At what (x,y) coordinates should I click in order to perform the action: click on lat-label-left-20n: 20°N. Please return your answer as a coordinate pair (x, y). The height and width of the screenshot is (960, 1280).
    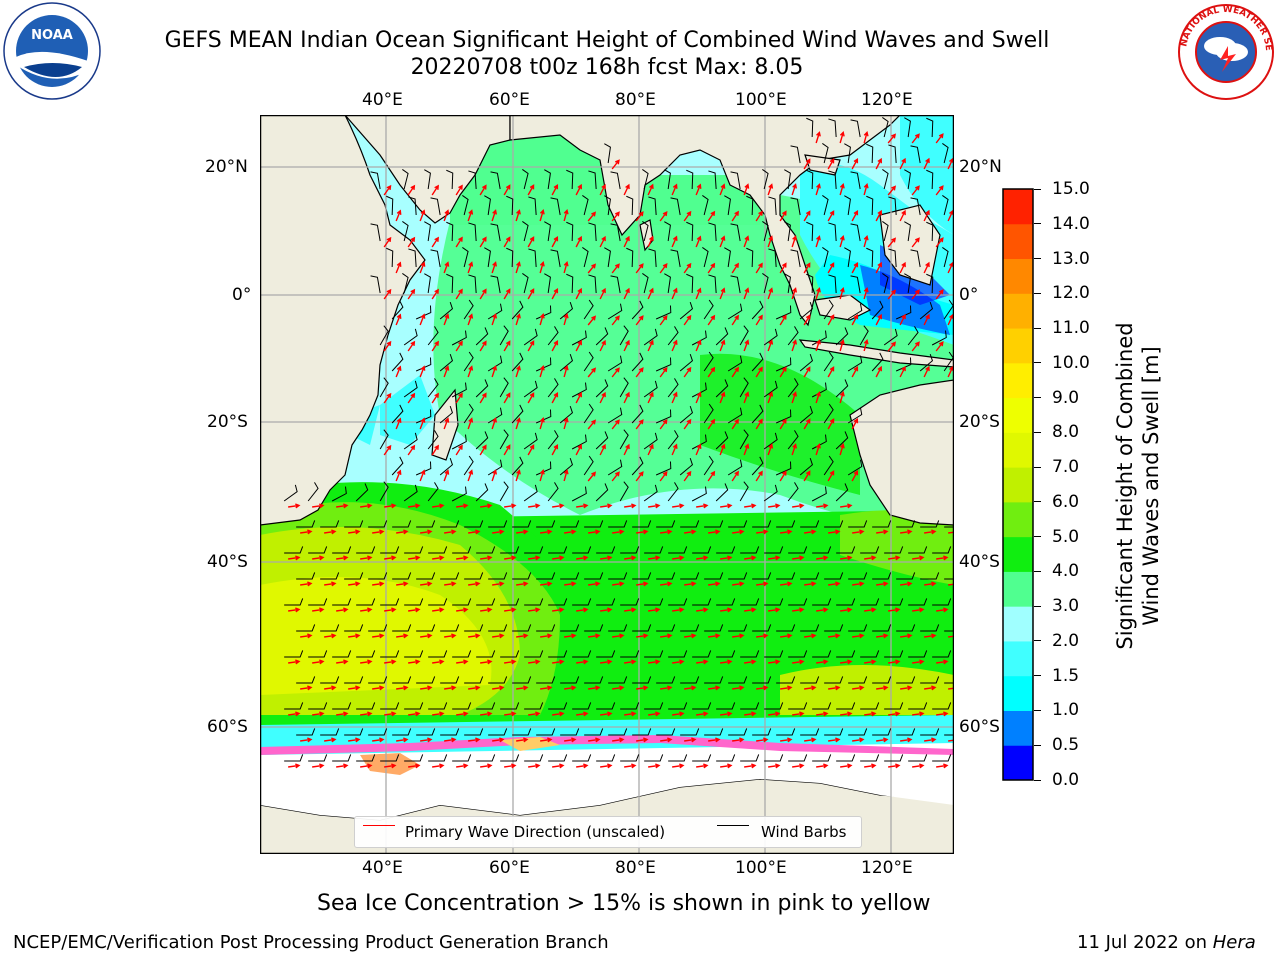
    Looking at the image, I should click on (226, 167).